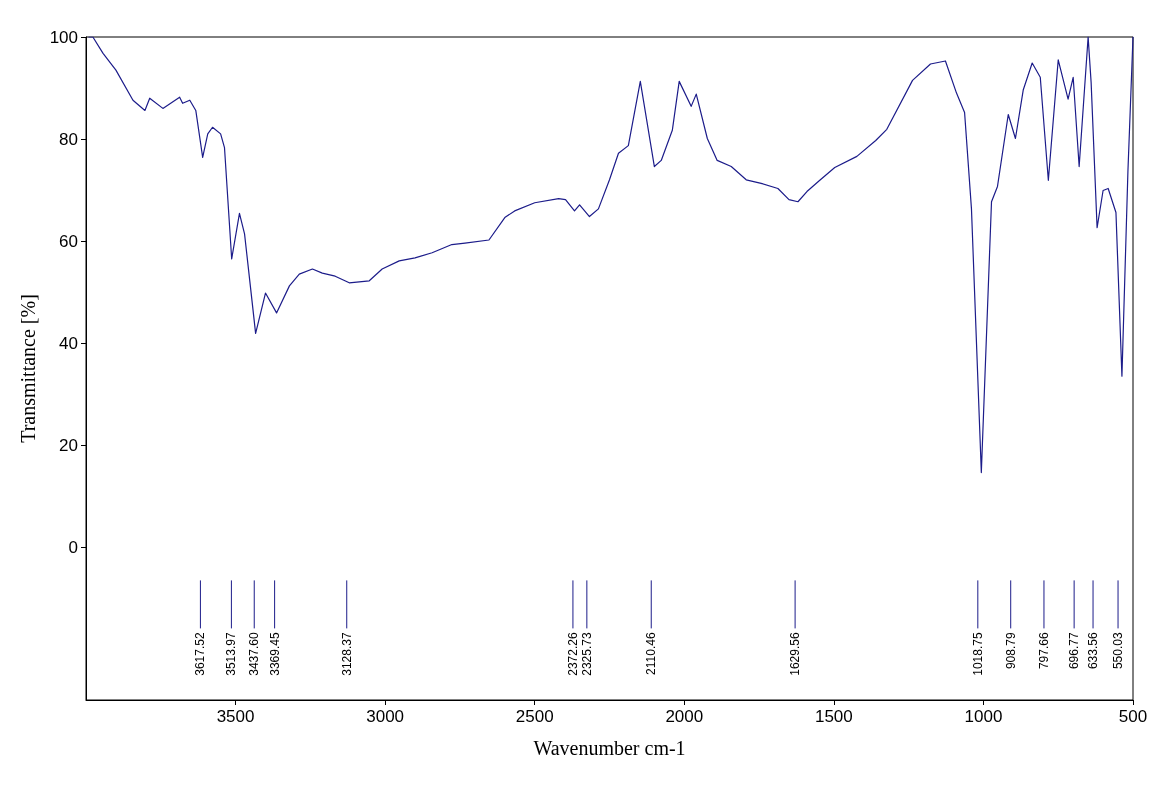  Describe the element at coordinates (609, 748) in the screenshot. I see `x-axis-title: Wavenumber cm-1` at that location.